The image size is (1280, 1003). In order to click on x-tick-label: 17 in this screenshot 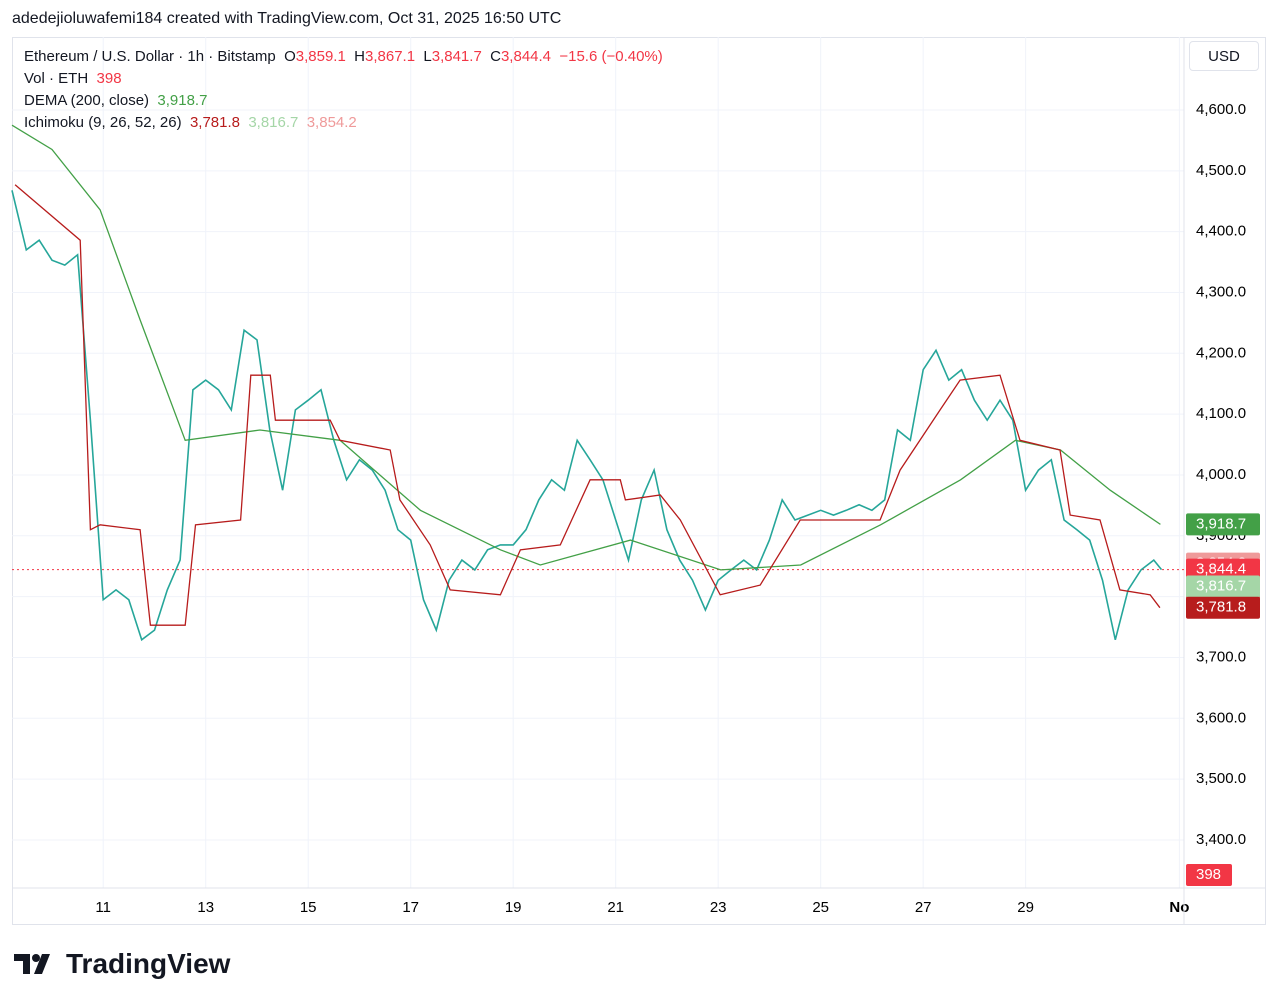, I will do `click(410, 907)`.